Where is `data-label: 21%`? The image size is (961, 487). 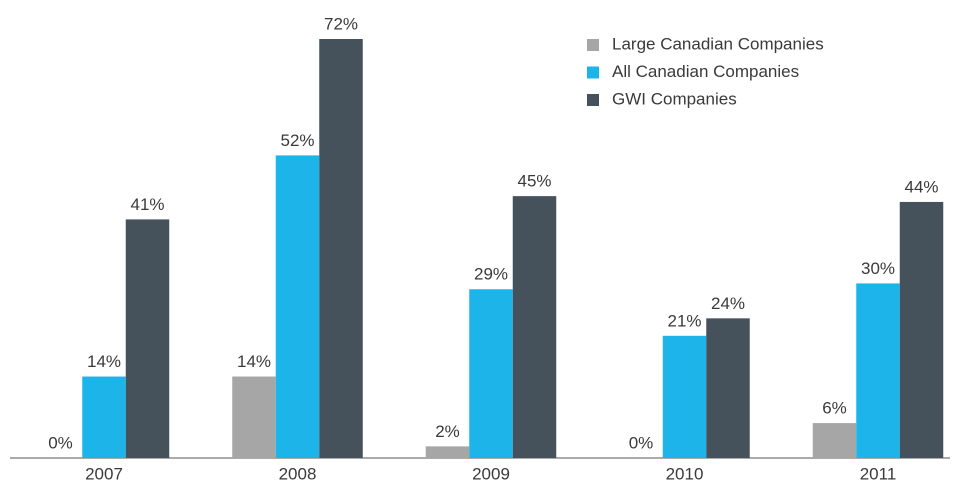
data-label: 21% is located at coordinates (684, 320).